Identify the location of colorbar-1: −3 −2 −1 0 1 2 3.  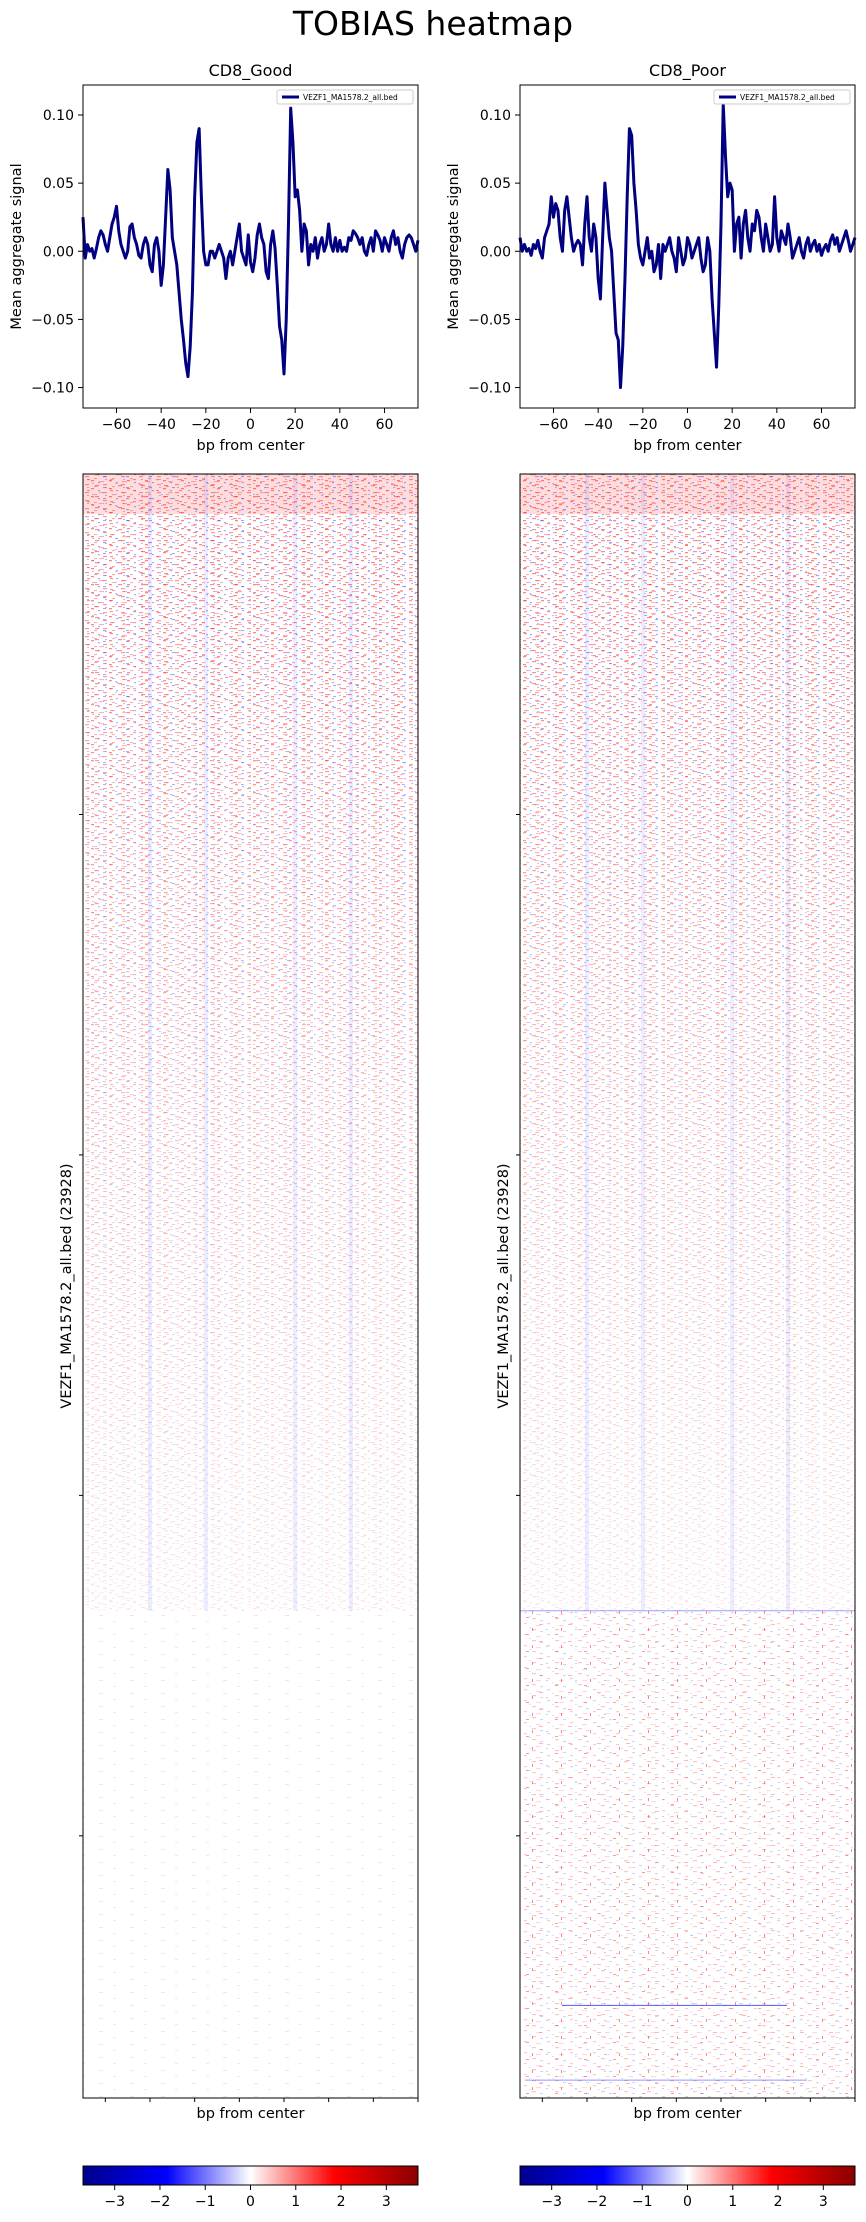
(250, 2187).